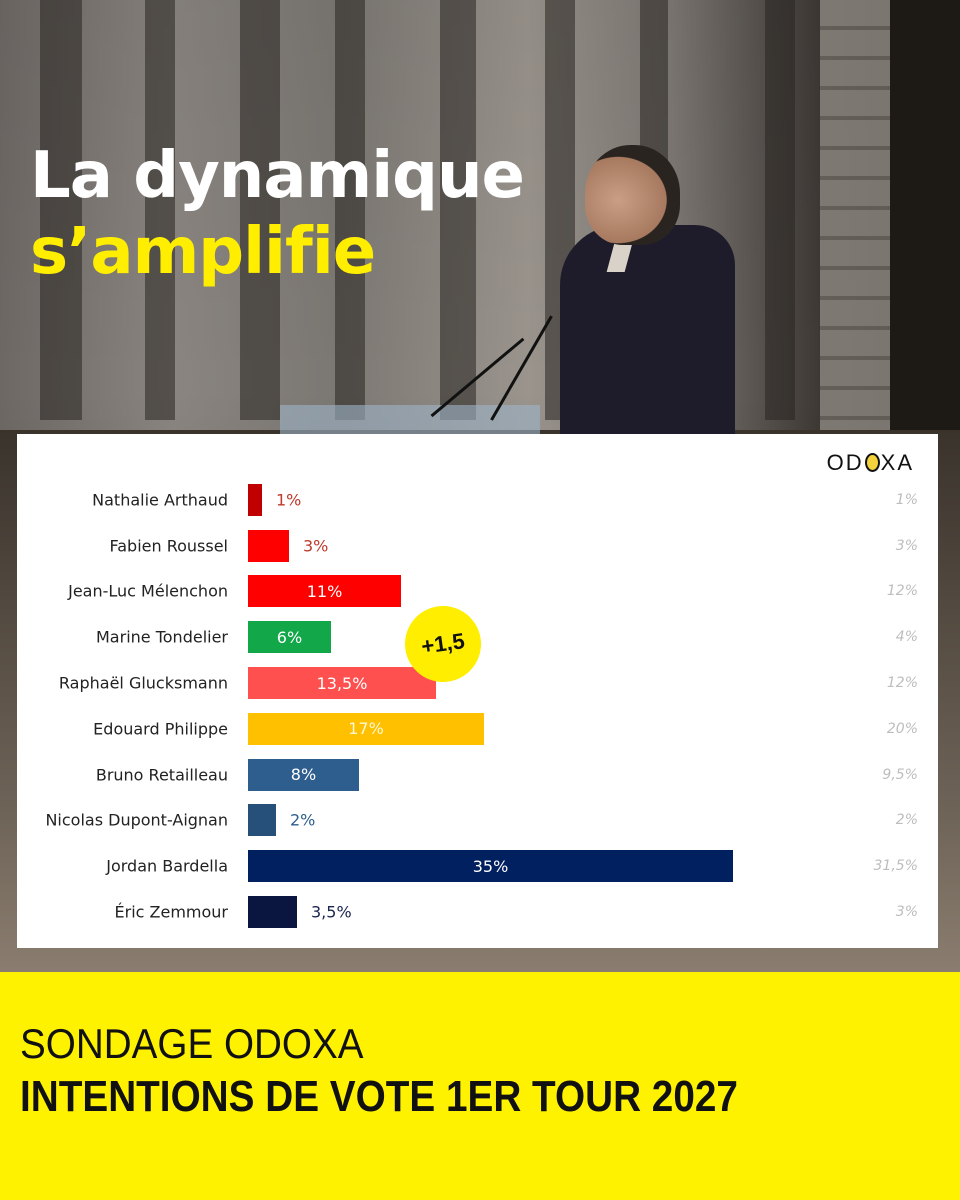 The image size is (960, 1200). Describe the element at coordinates (632, 195) in the screenshot. I see `speaker-head` at that location.